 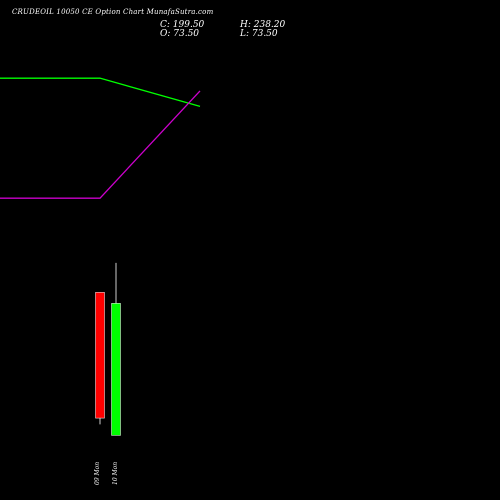 I want to click on open-value: O: 73.50, so click(x=180, y=34).